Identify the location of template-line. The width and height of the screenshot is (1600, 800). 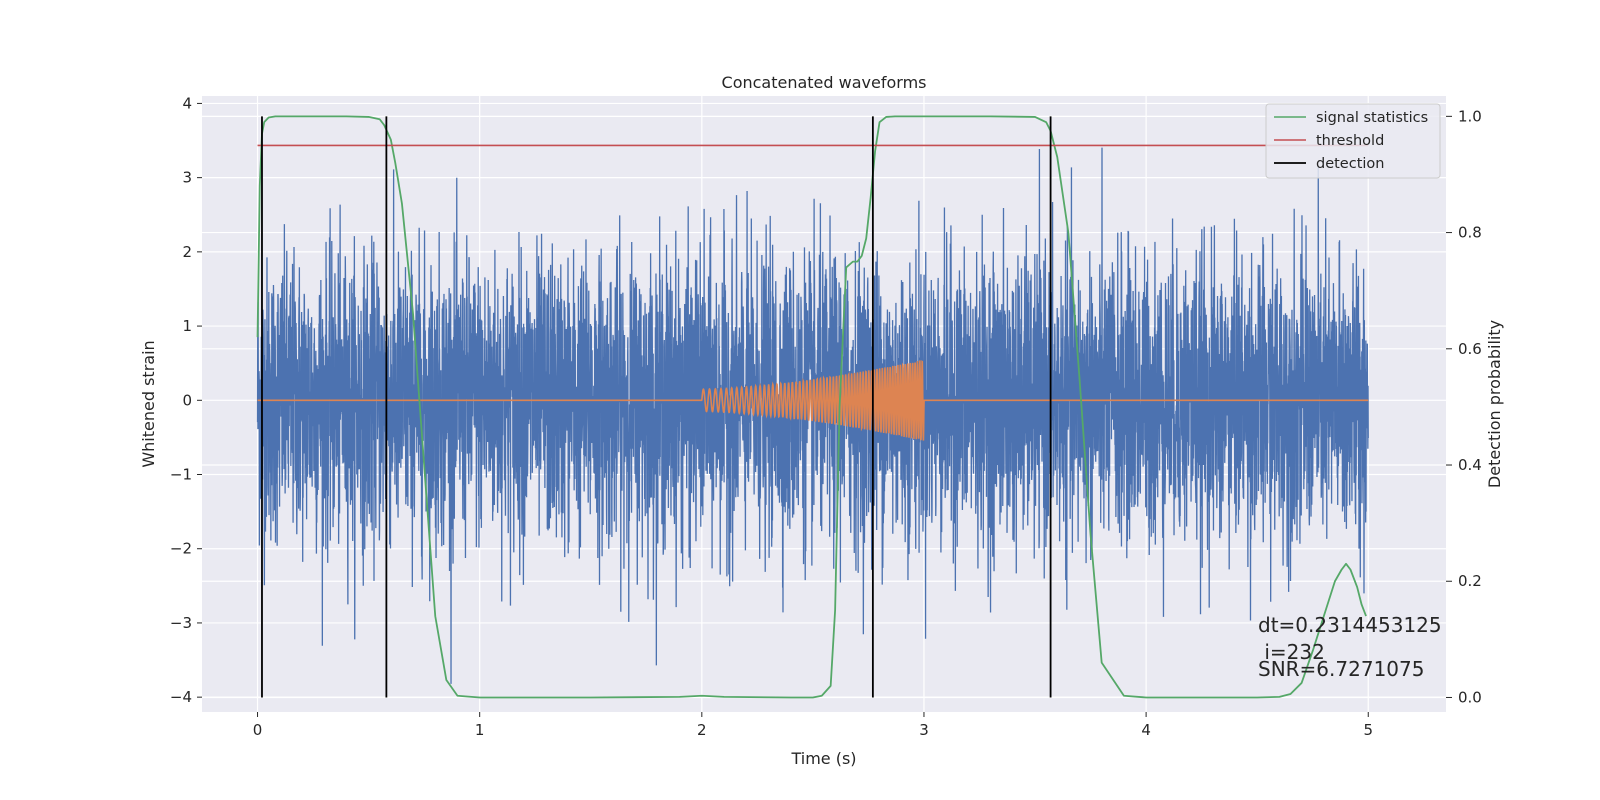
(813, 400).